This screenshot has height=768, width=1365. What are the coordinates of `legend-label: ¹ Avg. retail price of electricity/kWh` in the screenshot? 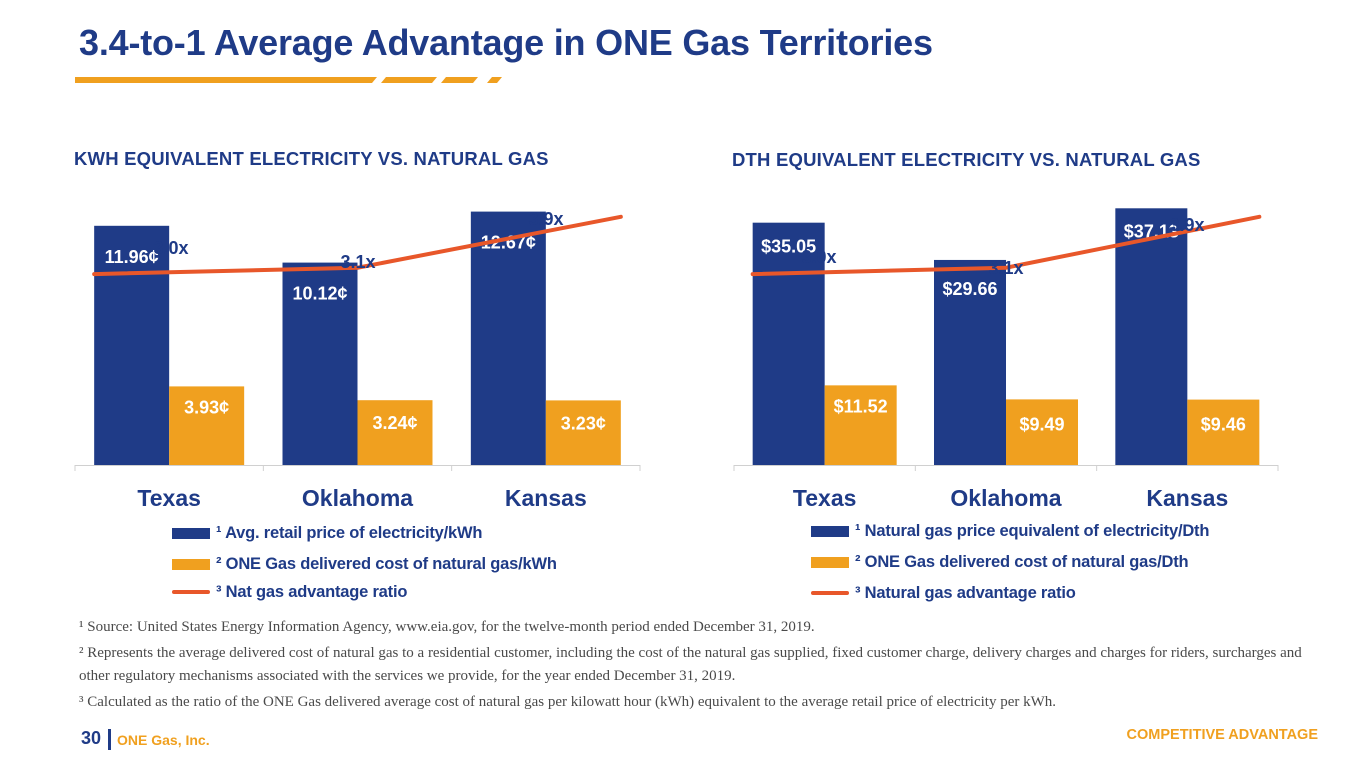 It's located at (349, 533).